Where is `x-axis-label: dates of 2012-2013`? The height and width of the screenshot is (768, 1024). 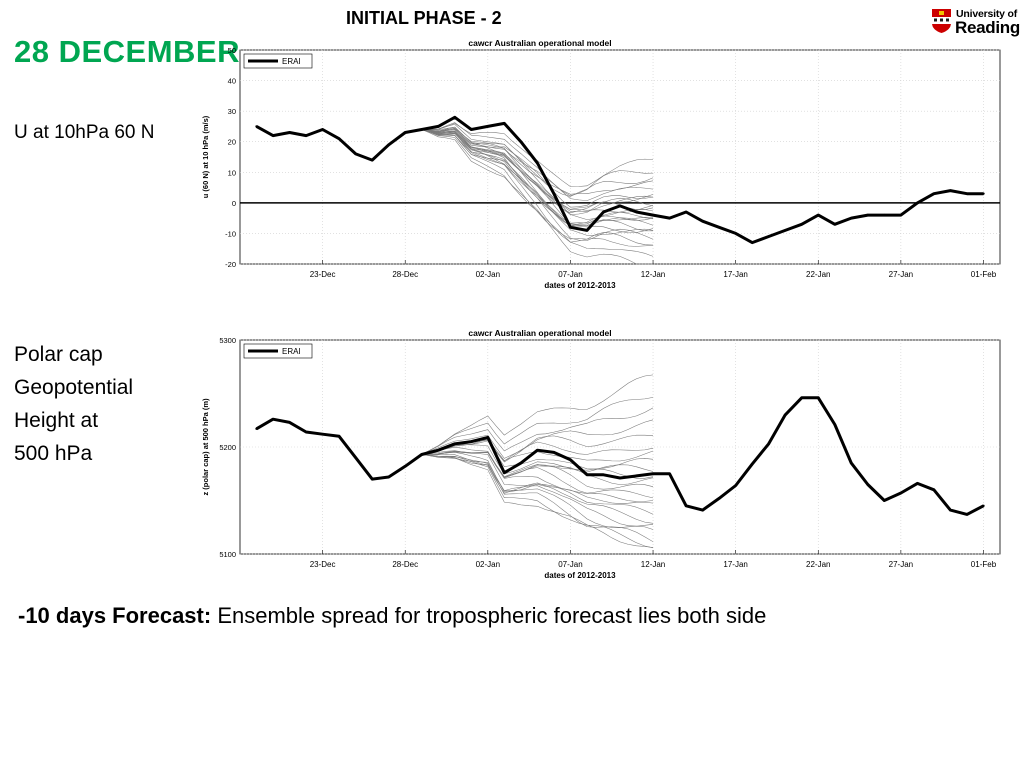
x-axis-label: dates of 2012-2013 is located at coordinates (580, 575).